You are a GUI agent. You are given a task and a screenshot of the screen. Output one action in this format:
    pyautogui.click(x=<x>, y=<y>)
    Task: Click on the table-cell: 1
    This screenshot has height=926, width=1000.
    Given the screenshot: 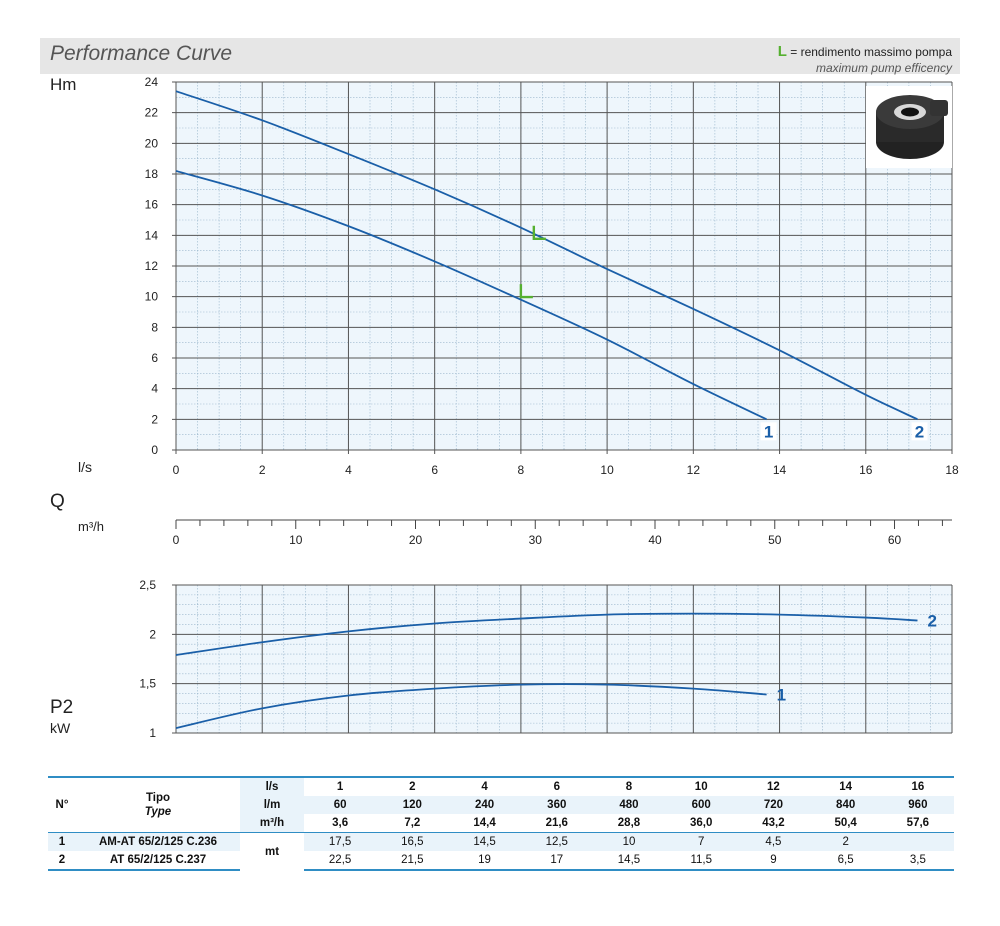 What is the action you would take?
    pyautogui.click(x=340, y=786)
    